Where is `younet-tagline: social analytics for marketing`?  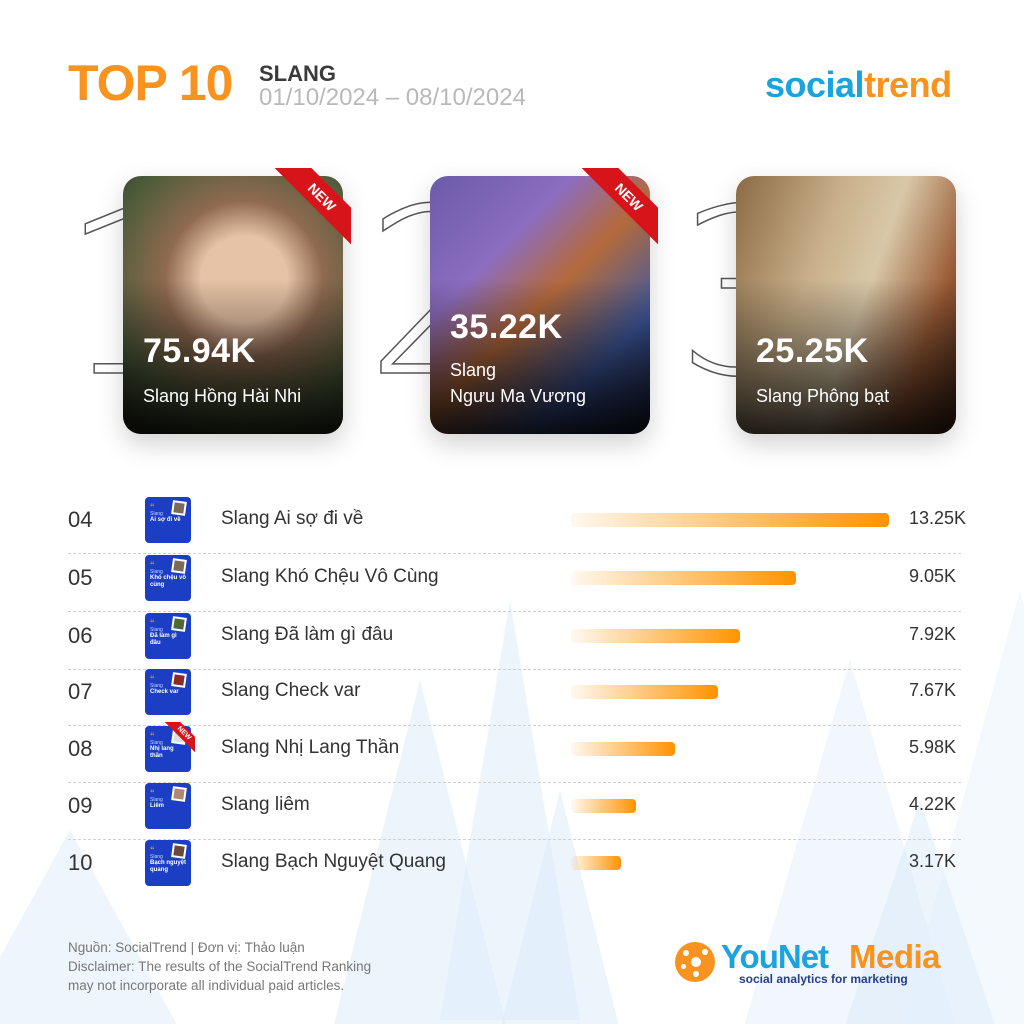 younet-tagline: social analytics for marketing is located at coordinates (823, 979).